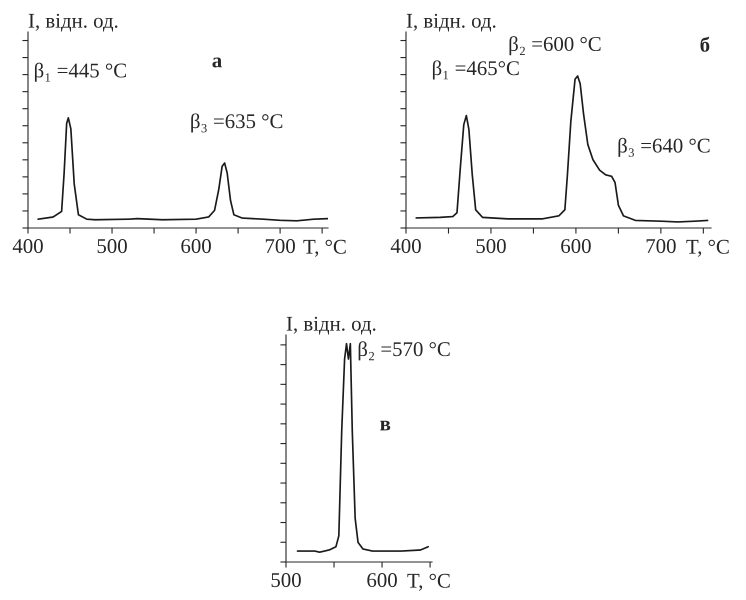 This screenshot has height=600, width=746. What do you see at coordinates (705, 44) in the screenshot?
I see `chart-title: б` at bounding box center [705, 44].